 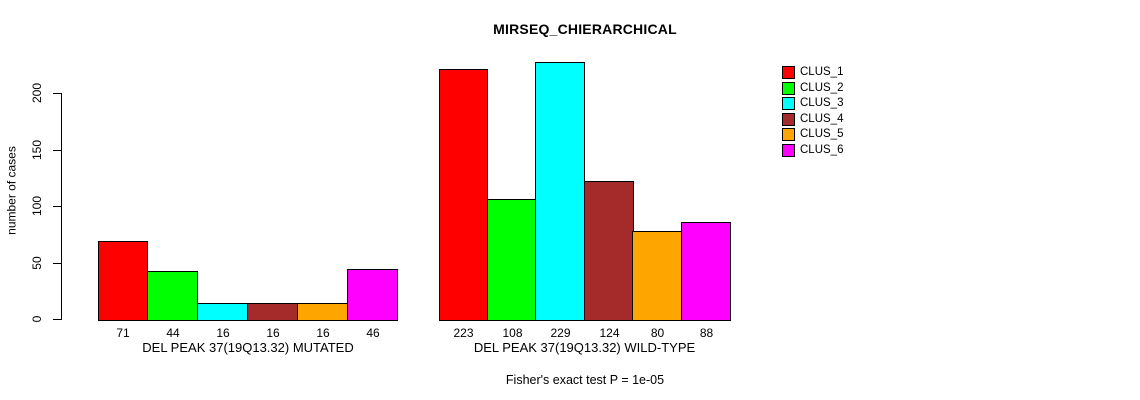 I want to click on bar-clus_6-group0, so click(x=372, y=295).